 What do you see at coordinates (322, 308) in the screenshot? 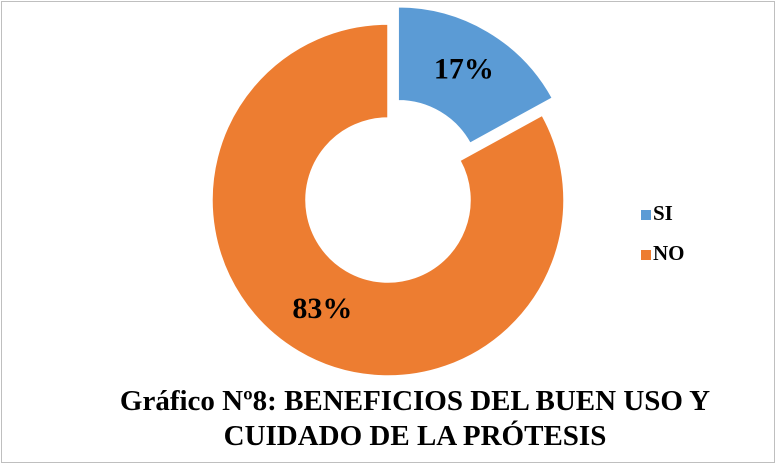
I see `data-label: 83%` at bounding box center [322, 308].